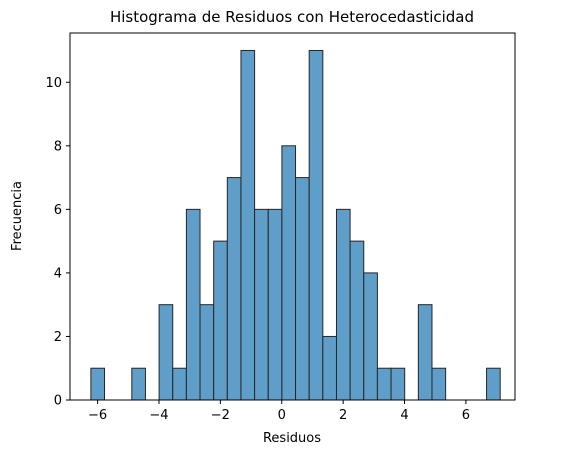 The height and width of the screenshot is (453, 563). I want to click on x-tick-label: −6, so click(97, 415).